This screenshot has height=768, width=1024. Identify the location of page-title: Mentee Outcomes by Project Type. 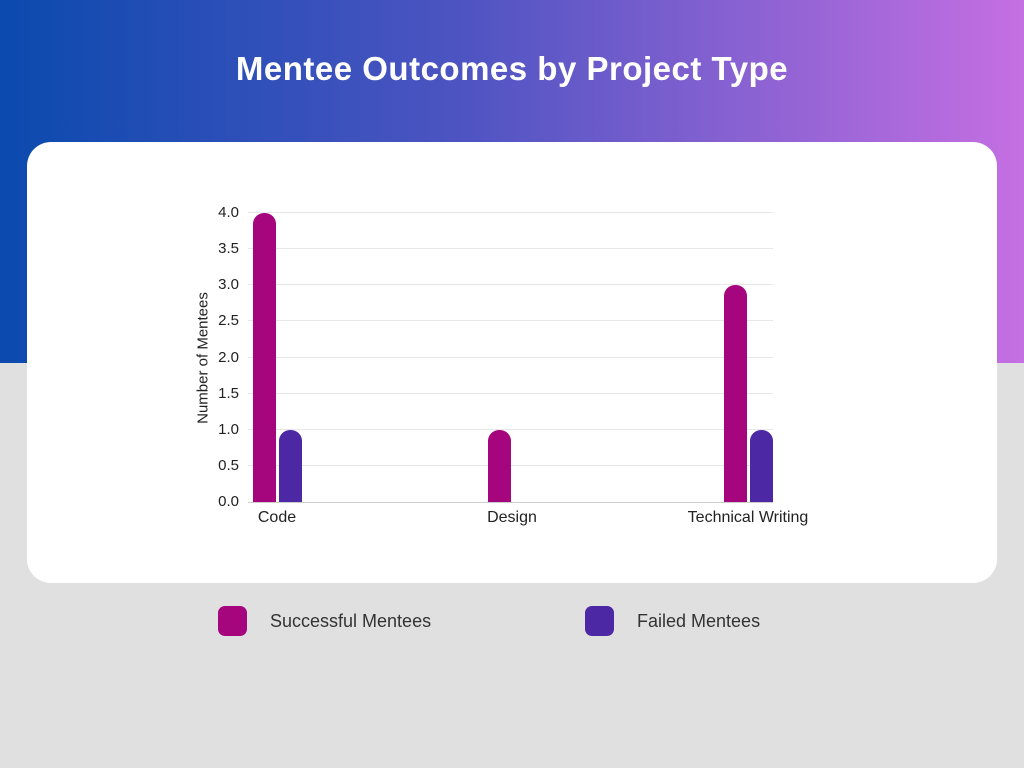
(512, 68).